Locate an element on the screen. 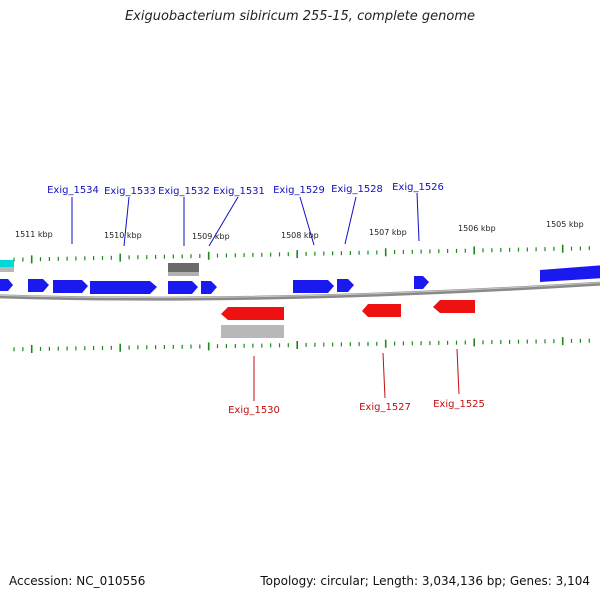 Image resolution: width=600 pixels, height=600 pixels. gene-label: Exig_1526 is located at coordinates (418, 187).